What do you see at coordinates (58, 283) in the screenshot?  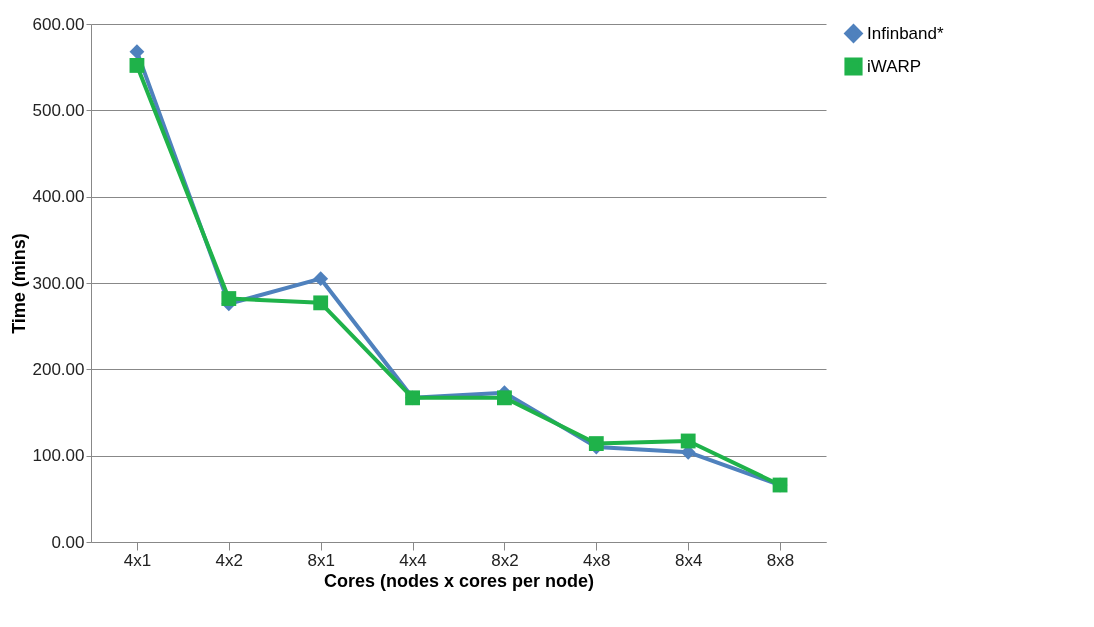 I see `y-tick-label: 300.00` at bounding box center [58, 283].